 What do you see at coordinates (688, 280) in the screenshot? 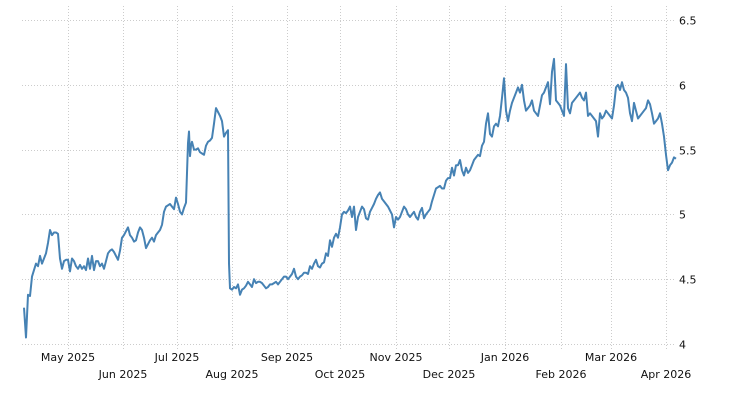
I see `y-tick-label: 4.5` at bounding box center [688, 280].